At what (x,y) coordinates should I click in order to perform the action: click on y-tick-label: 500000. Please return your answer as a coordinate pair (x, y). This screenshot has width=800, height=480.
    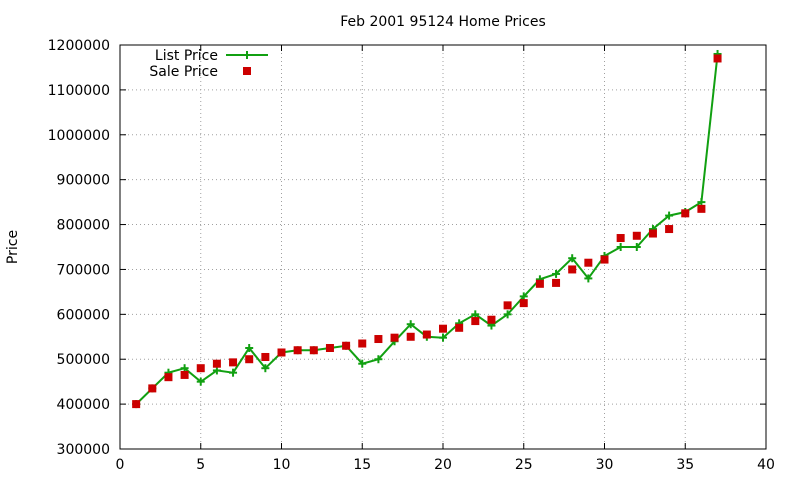
    Looking at the image, I should click on (83, 360).